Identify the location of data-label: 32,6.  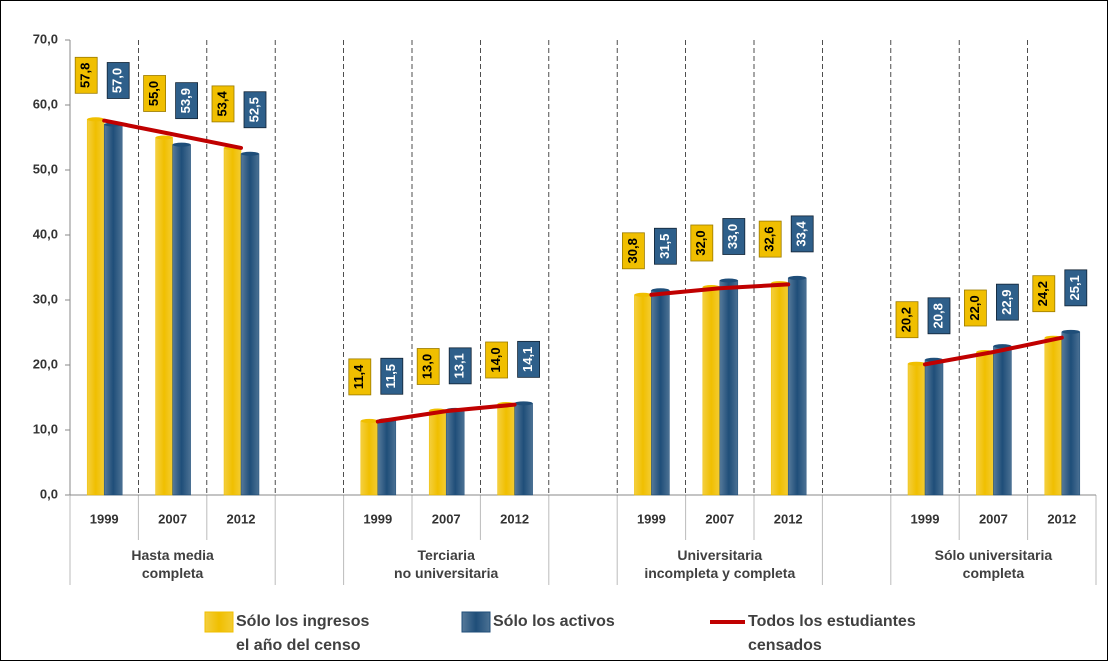
(769, 238).